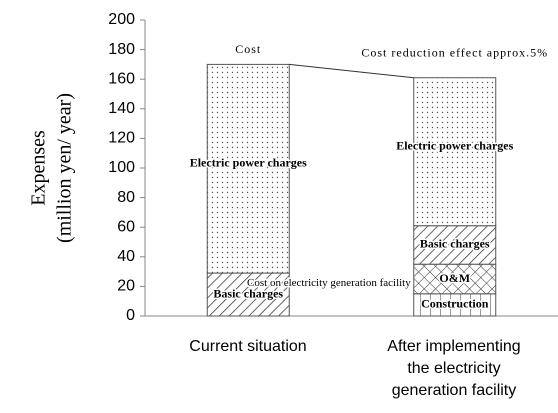 This screenshot has height=413, width=558. I want to click on annotation: Cost, so click(248, 49).